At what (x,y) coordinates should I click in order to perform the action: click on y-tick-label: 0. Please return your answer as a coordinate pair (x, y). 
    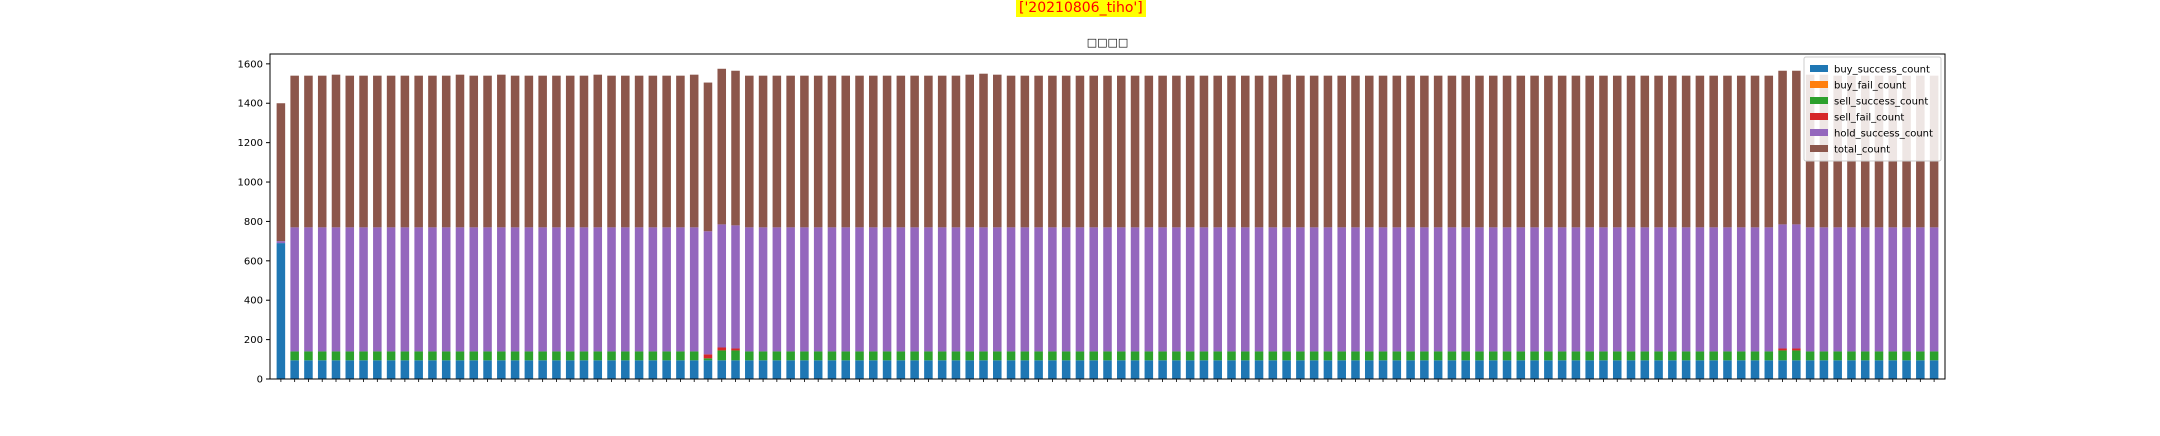
    Looking at the image, I should click on (260, 380).